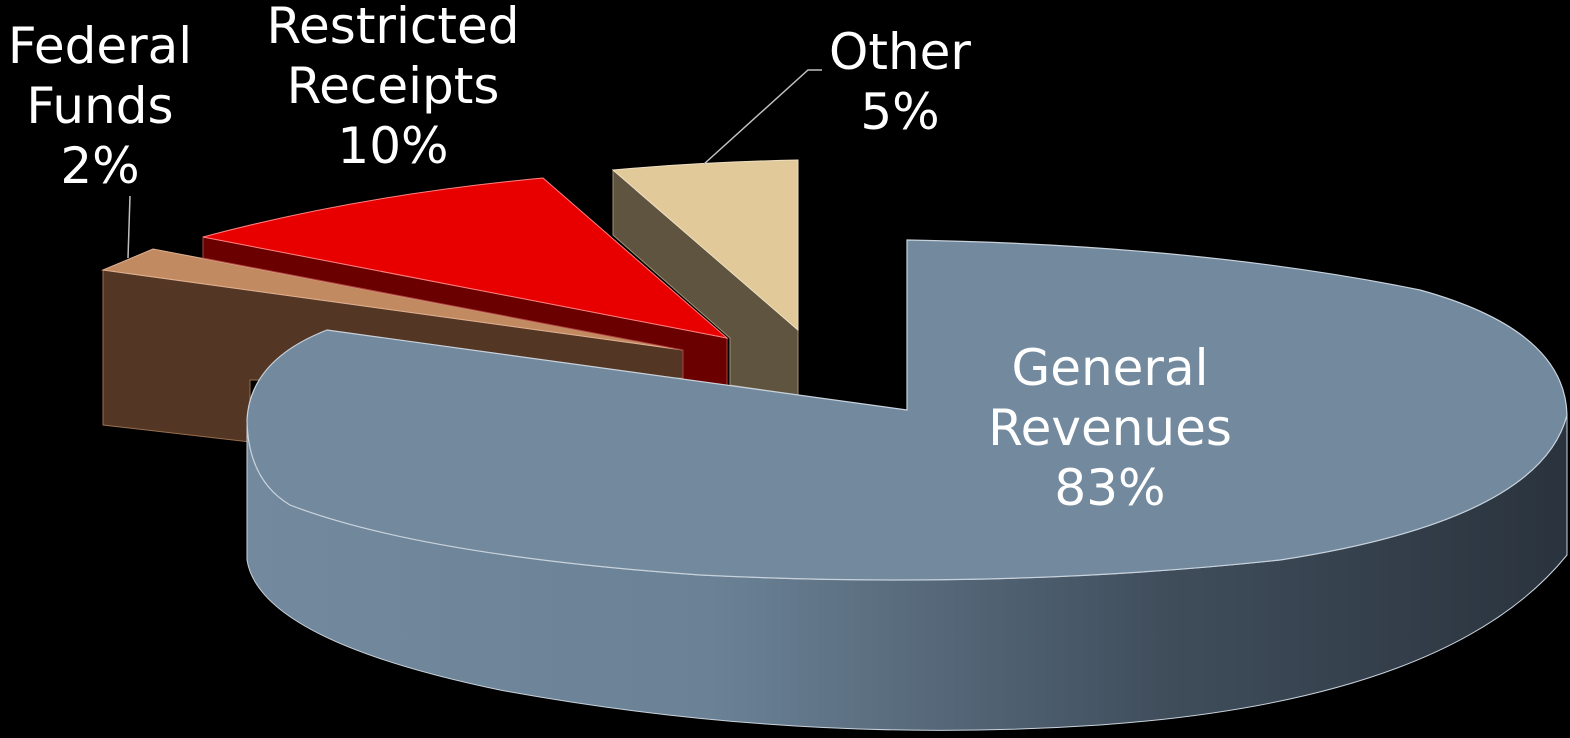  What do you see at coordinates (393, 27) in the screenshot?
I see `label-restricted-line1: Restricted` at bounding box center [393, 27].